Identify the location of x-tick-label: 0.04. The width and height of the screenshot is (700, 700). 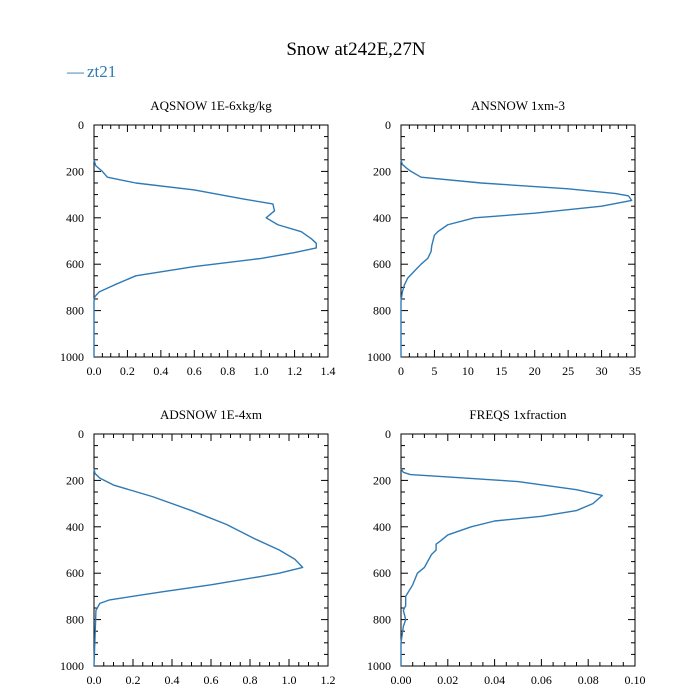
(494, 680).